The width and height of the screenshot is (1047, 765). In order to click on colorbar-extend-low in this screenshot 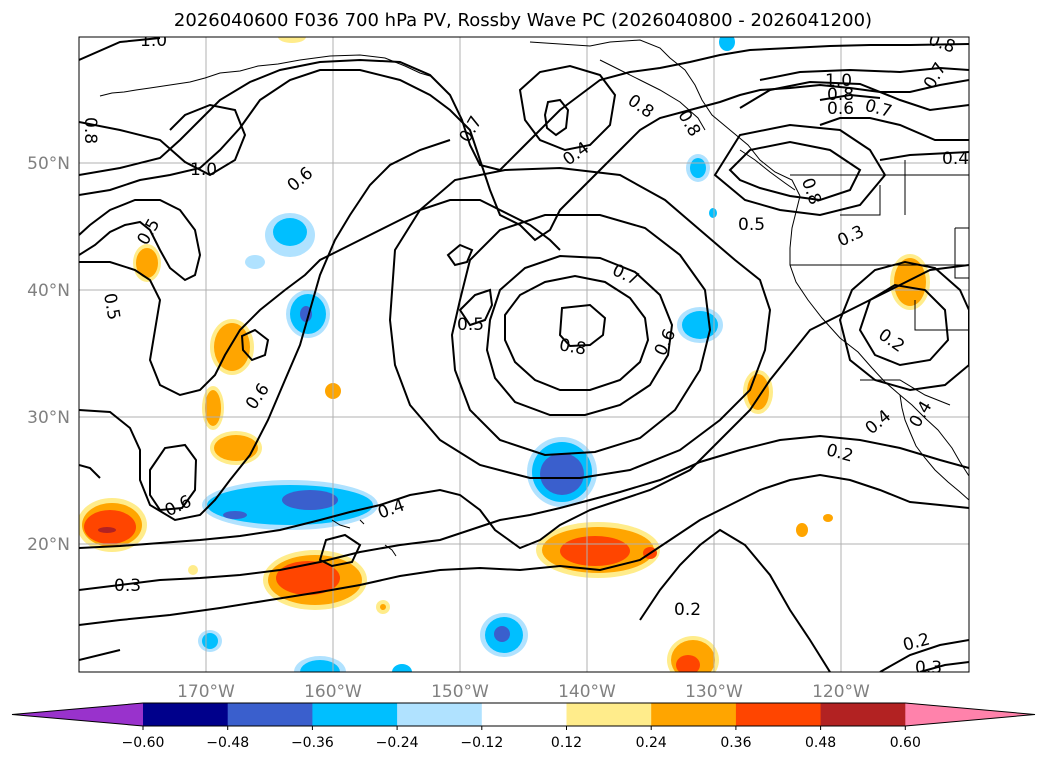, I will do `click(77, 714)`.